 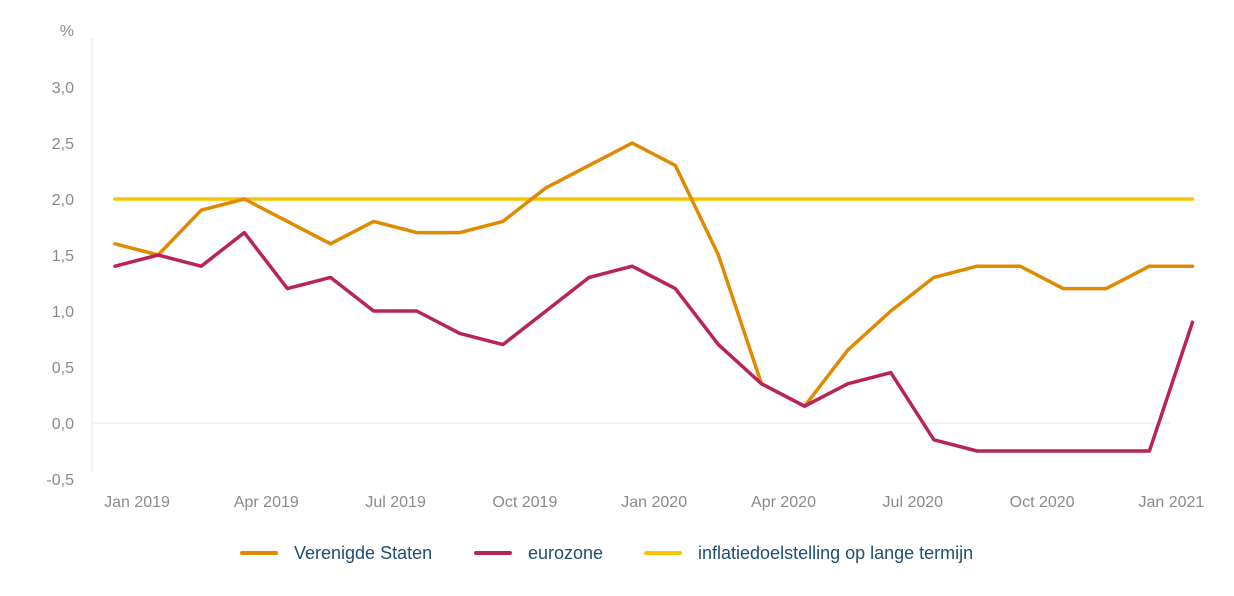 I want to click on y-tick-labels: -0,5 0,0 0,5 1,0 1,5 2,0 2,5 3,0, so click(x=60, y=284).